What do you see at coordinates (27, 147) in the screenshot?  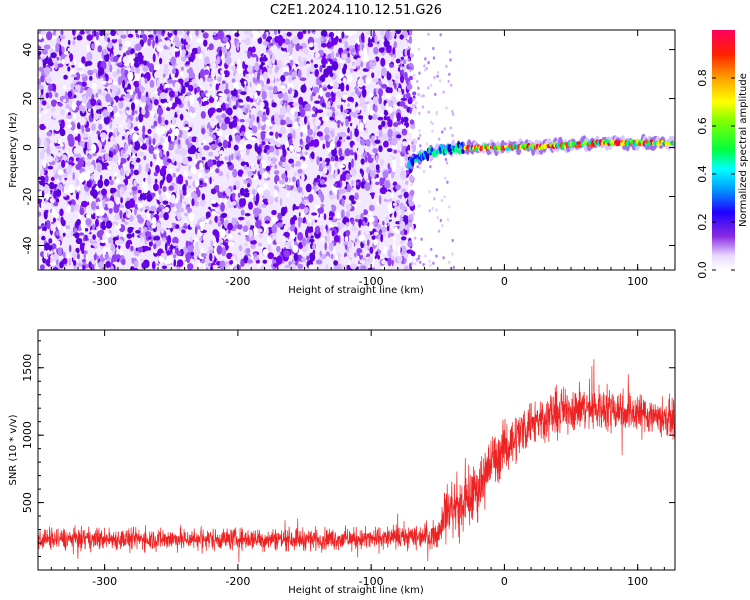 I see `spectrogram-ytick-label: 0` at bounding box center [27, 147].